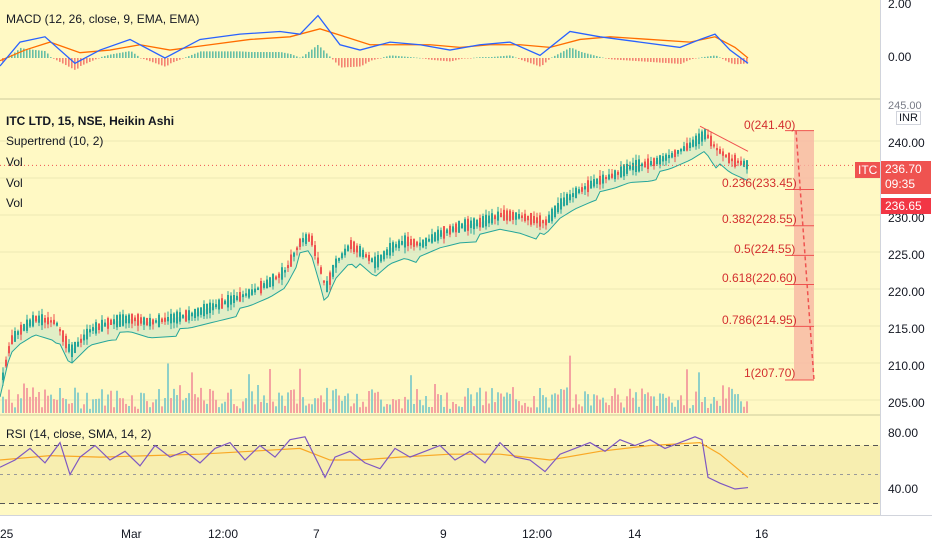 The image size is (932, 551). I want to click on fib-level-label: 1(207.70), so click(770, 373).